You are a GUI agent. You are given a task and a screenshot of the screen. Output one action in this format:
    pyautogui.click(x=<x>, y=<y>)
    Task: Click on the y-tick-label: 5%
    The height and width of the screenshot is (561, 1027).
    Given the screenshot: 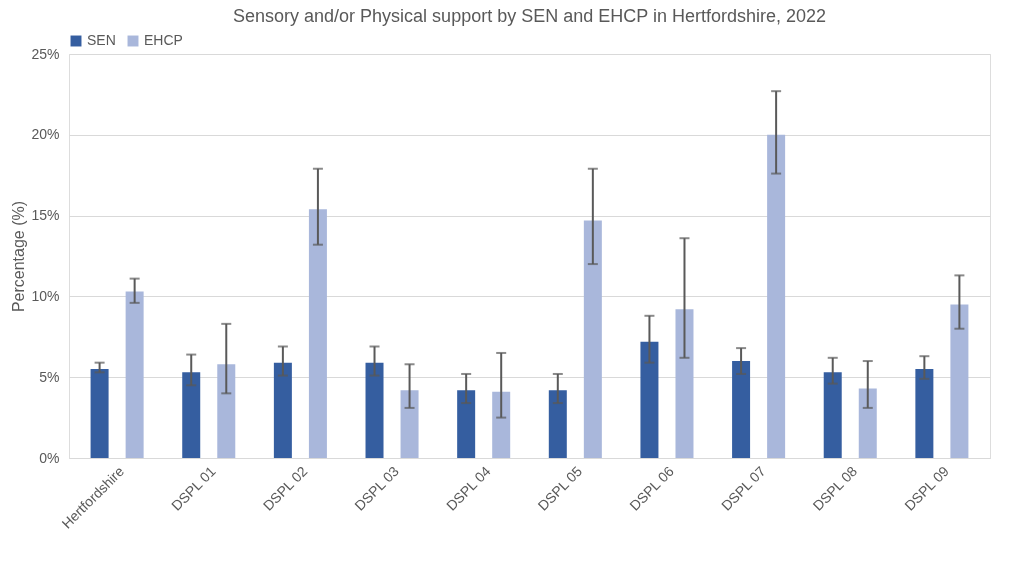 What is the action you would take?
    pyautogui.click(x=49, y=376)
    